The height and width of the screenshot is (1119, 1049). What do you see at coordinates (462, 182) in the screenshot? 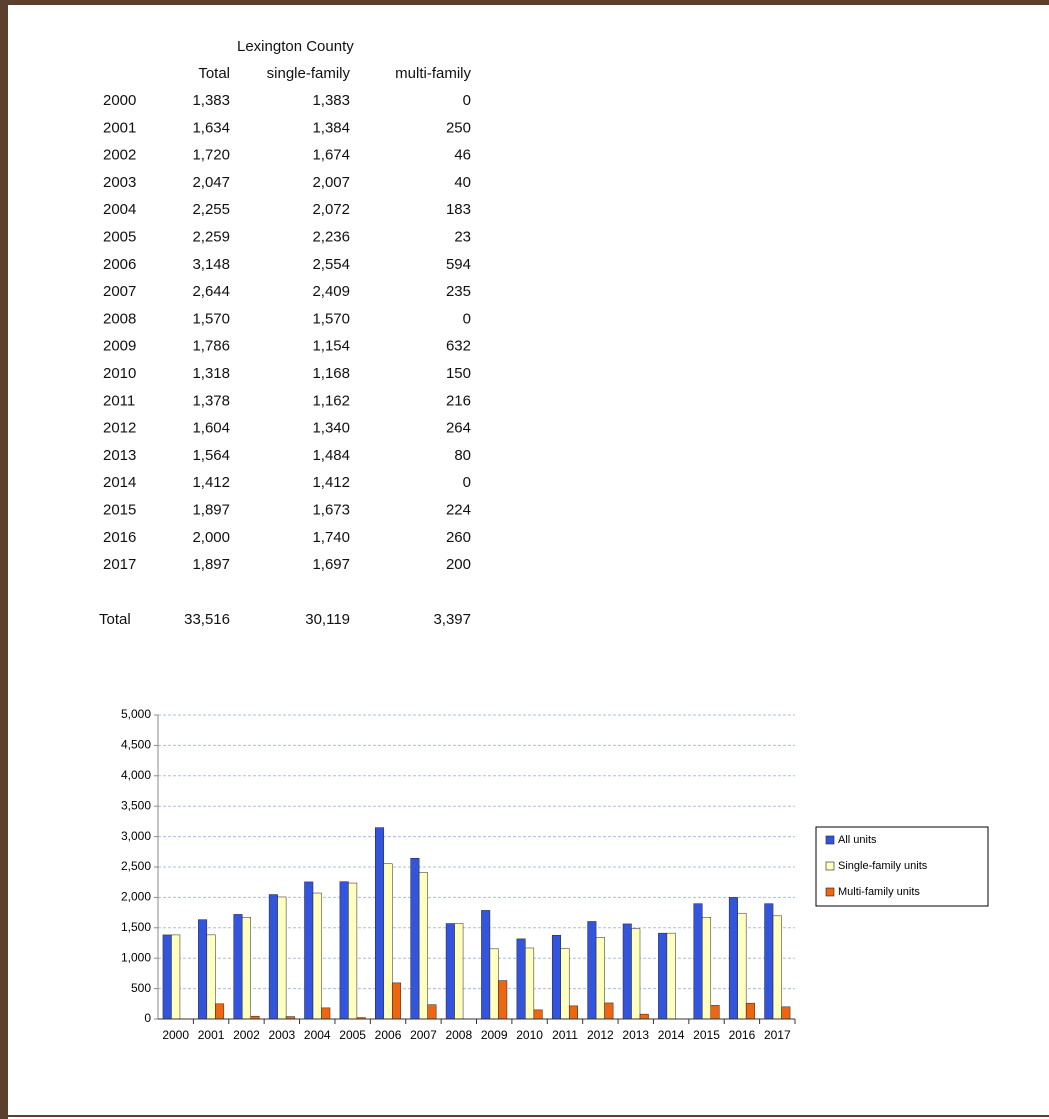
I see `table-cell: 40` at bounding box center [462, 182].